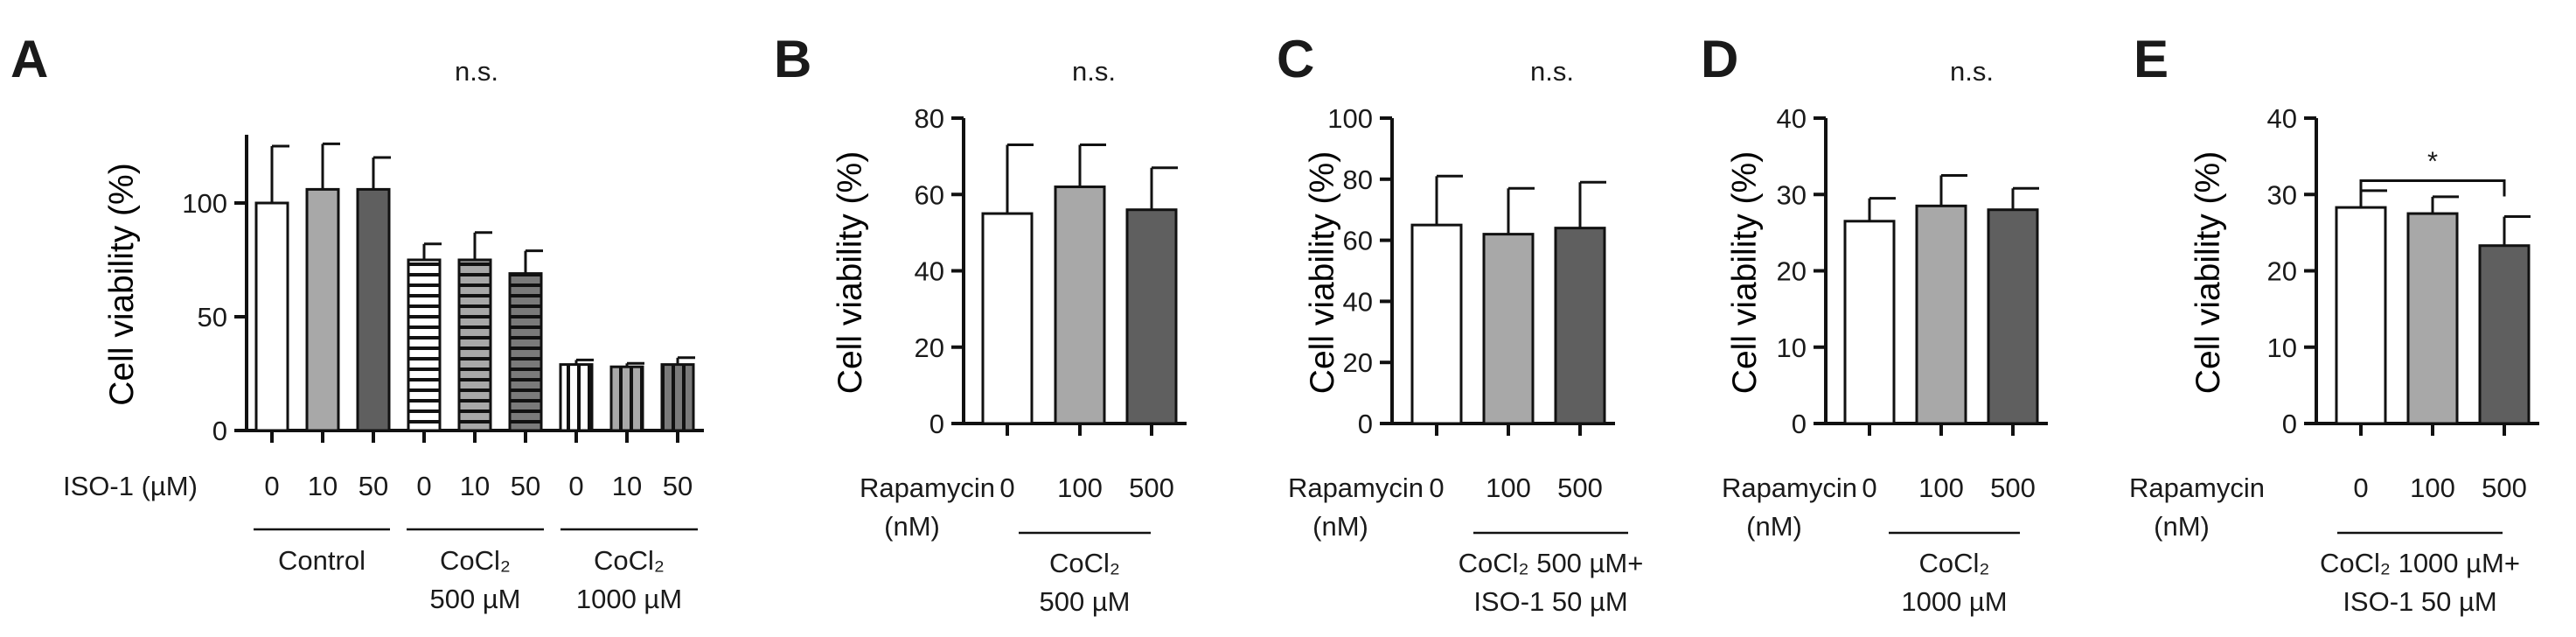 This screenshot has width=2576, height=637. What do you see at coordinates (1551, 563) in the screenshot?
I see `group-label: CoCl₂ 500 µM+` at bounding box center [1551, 563].